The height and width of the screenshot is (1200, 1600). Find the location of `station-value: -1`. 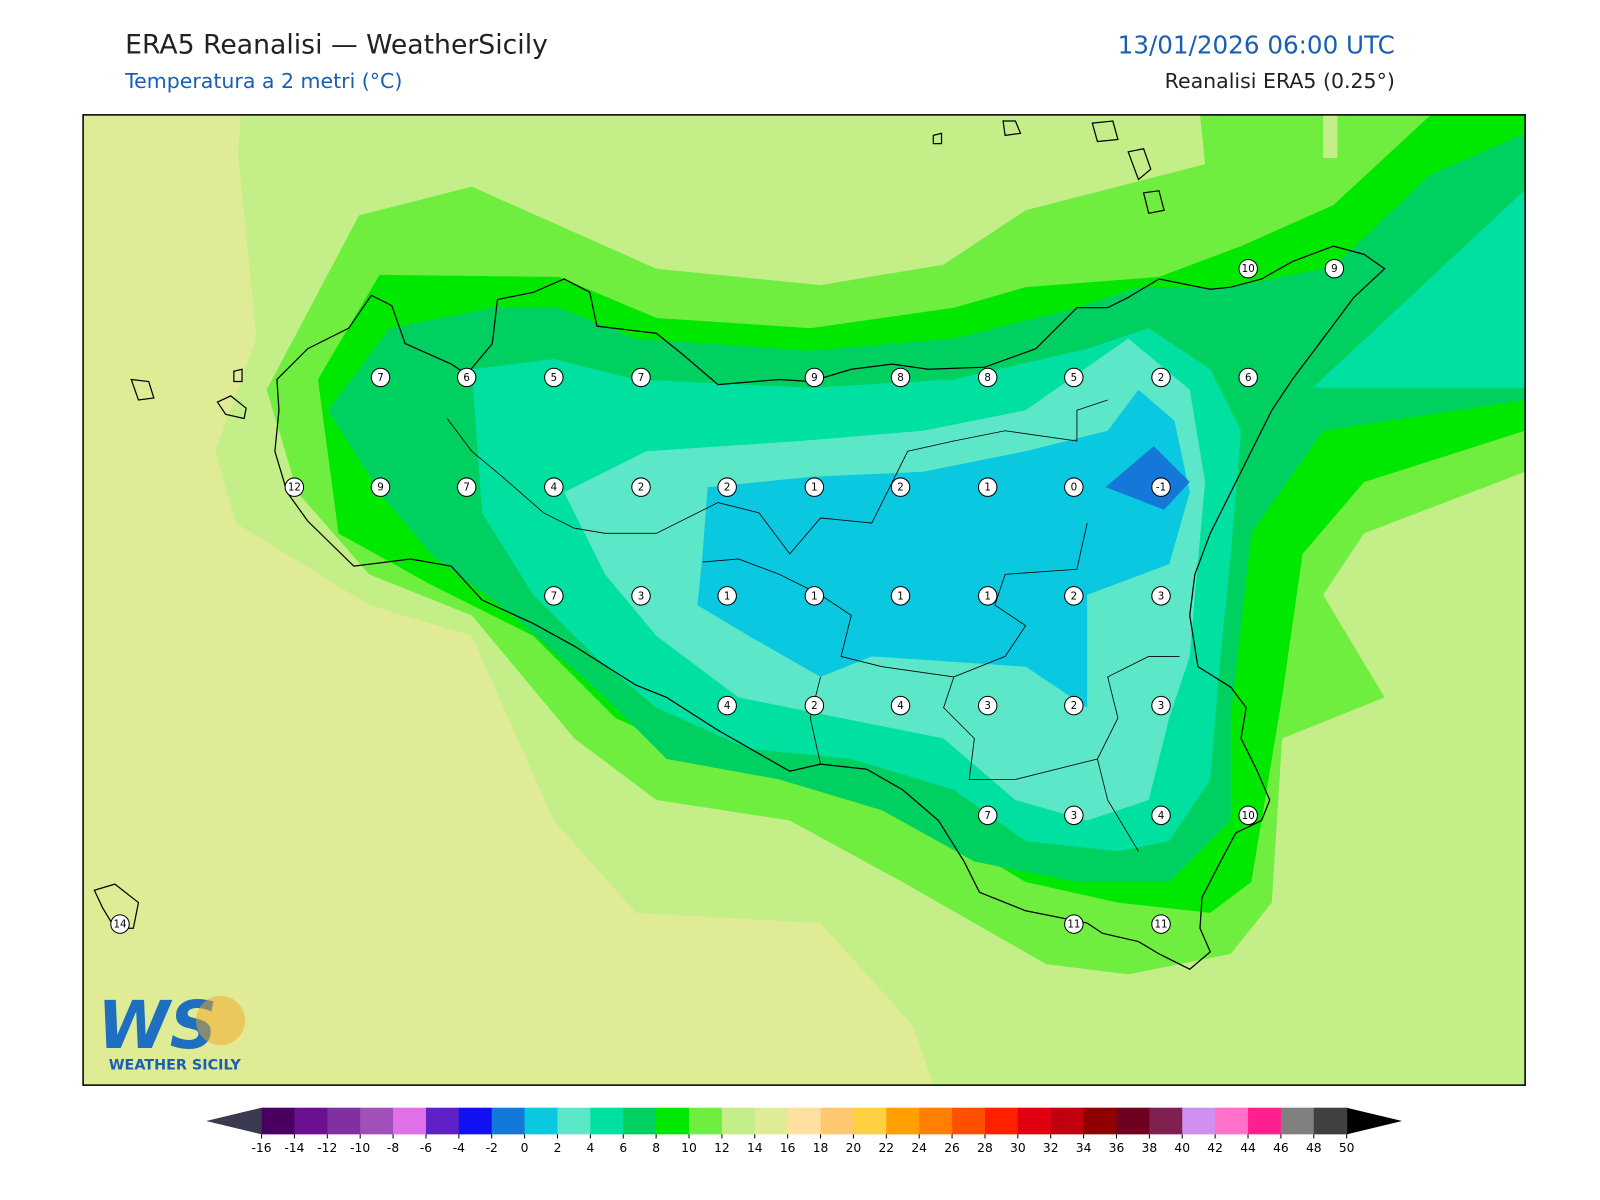

station-value: -1 is located at coordinates (1161, 488).